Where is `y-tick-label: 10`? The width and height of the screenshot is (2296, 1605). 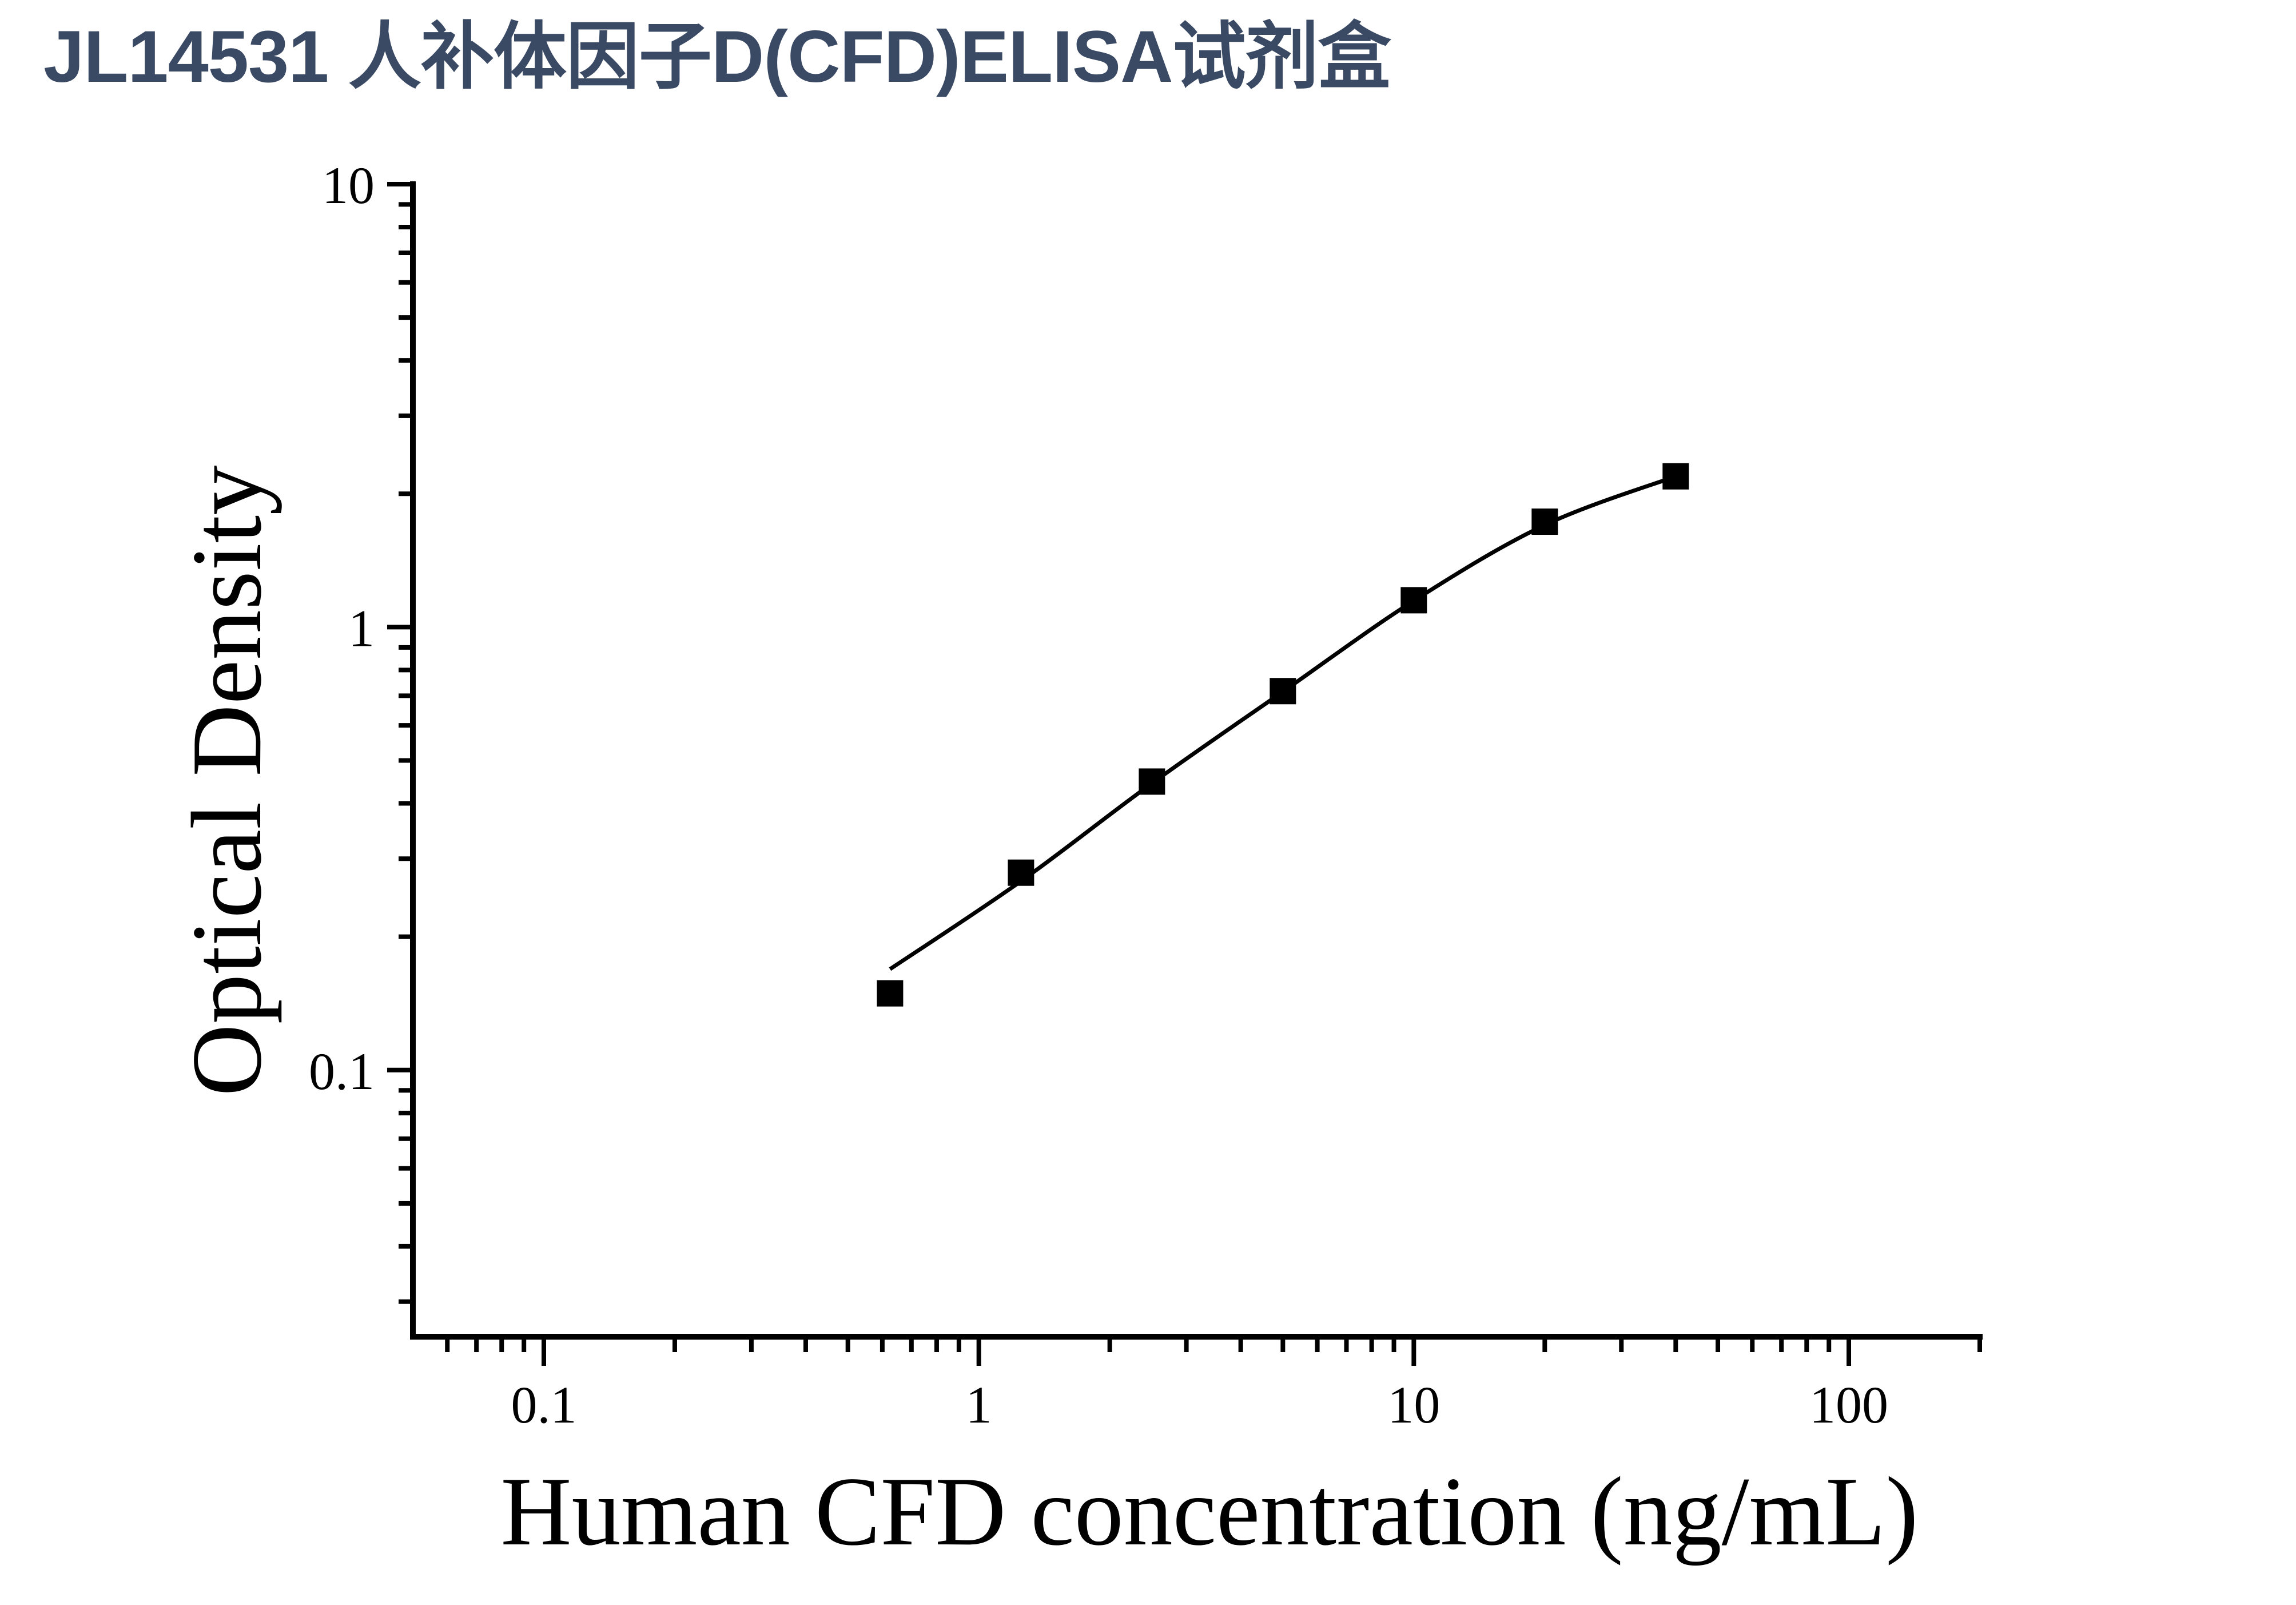
y-tick-label: 10 is located at coordinates (349, 185).